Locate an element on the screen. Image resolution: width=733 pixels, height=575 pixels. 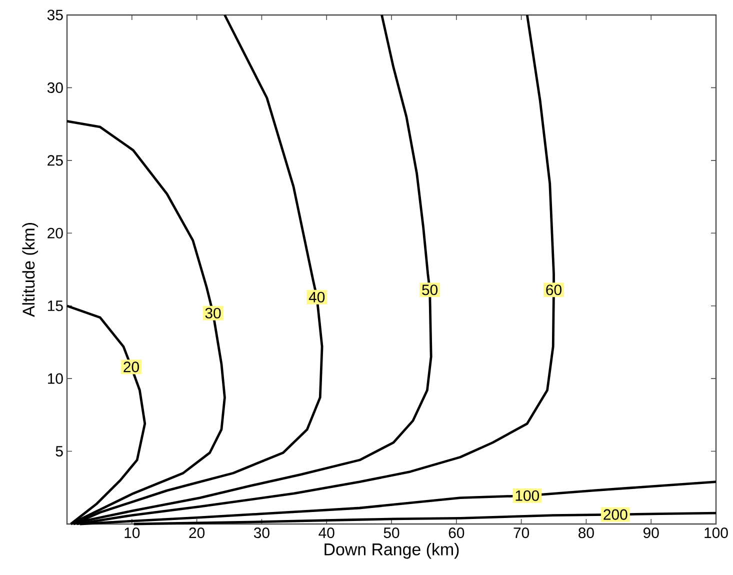
x-axis-title: Down Range (km) is located at coordinates (391, 550).